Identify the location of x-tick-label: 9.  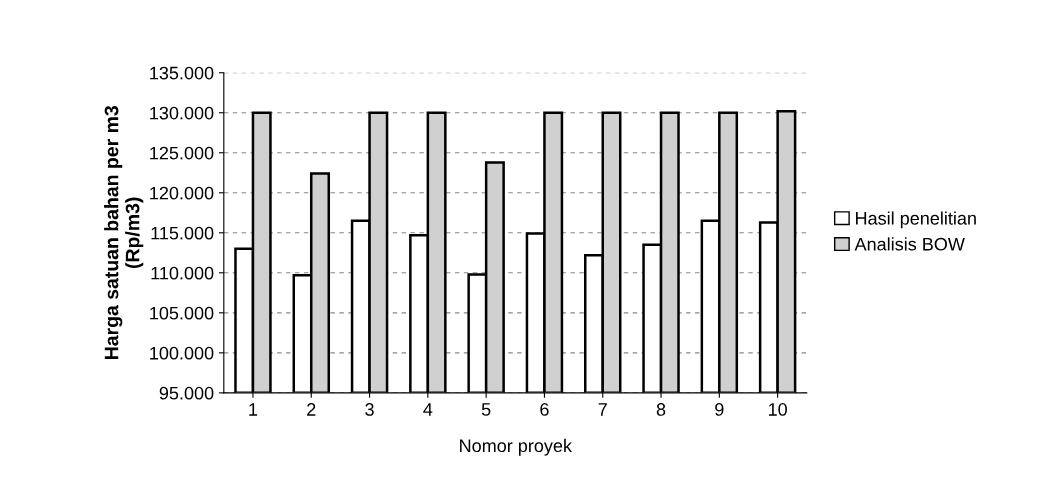
(719, 409).